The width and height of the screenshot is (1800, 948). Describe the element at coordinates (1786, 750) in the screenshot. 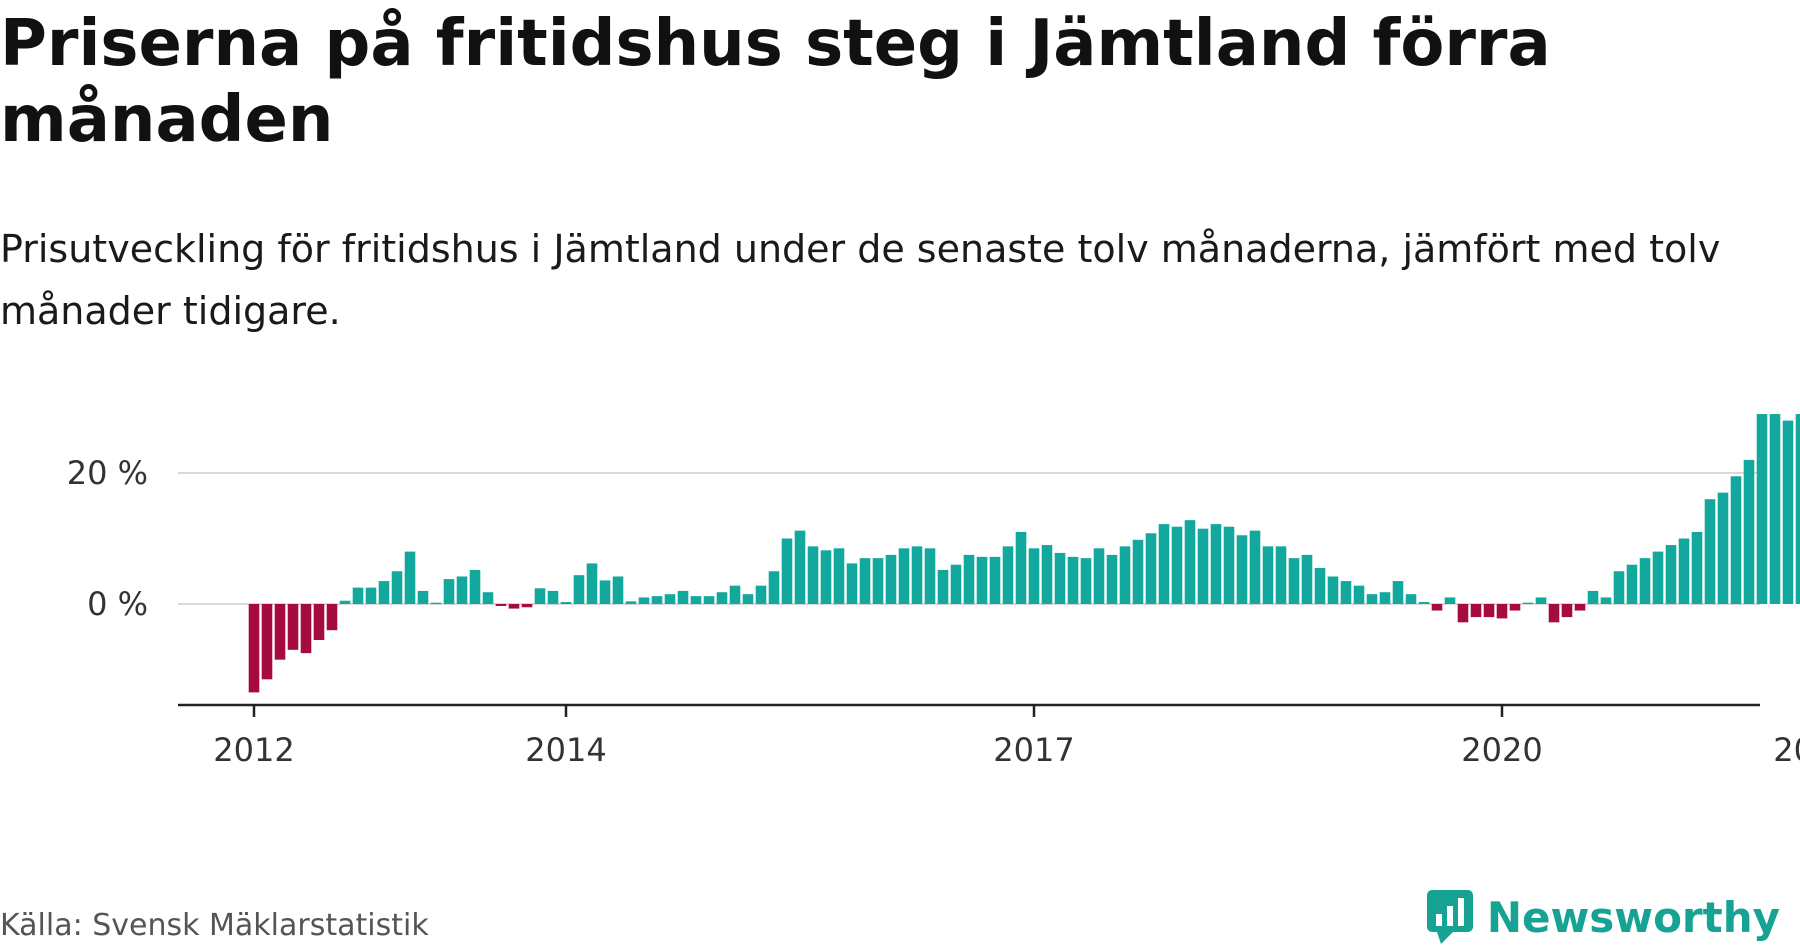

I see `x-tick-label: 2022` at that location.